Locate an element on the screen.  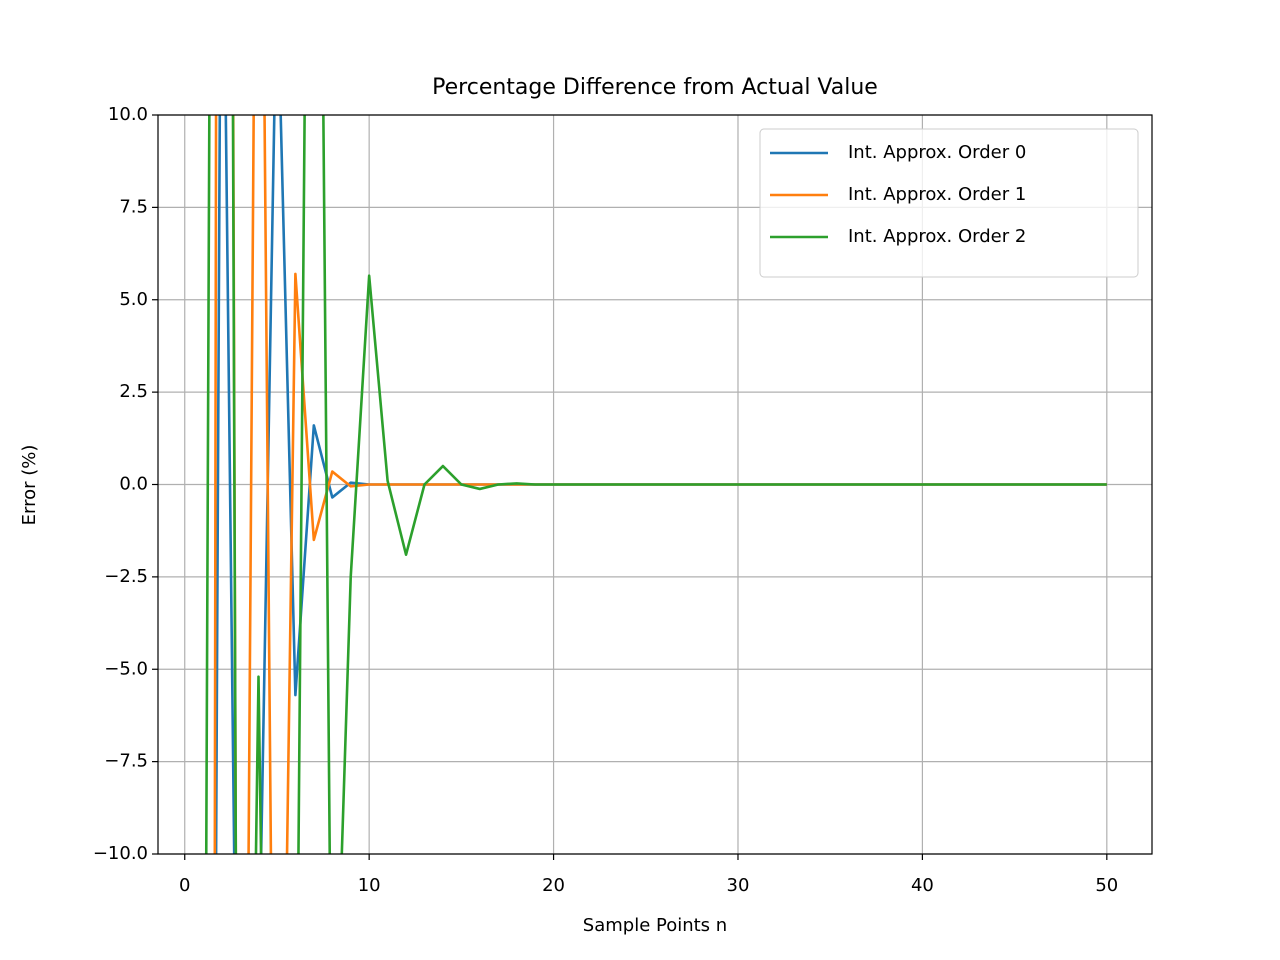
y-tick-label: −5.0 is located at coordinates (126, 668).